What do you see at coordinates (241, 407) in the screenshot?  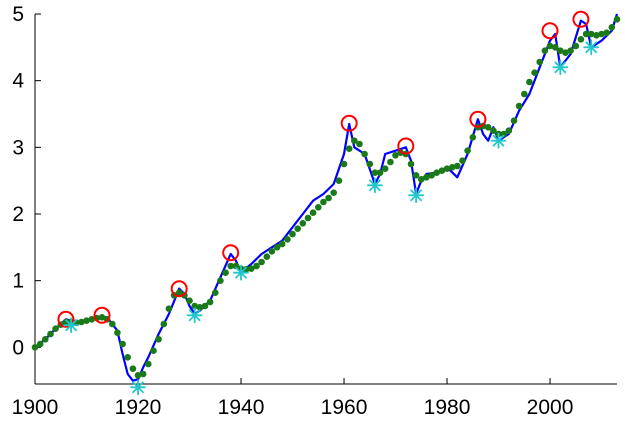 I see `x-tick-label: 1940` at bounding box center [241, 407].